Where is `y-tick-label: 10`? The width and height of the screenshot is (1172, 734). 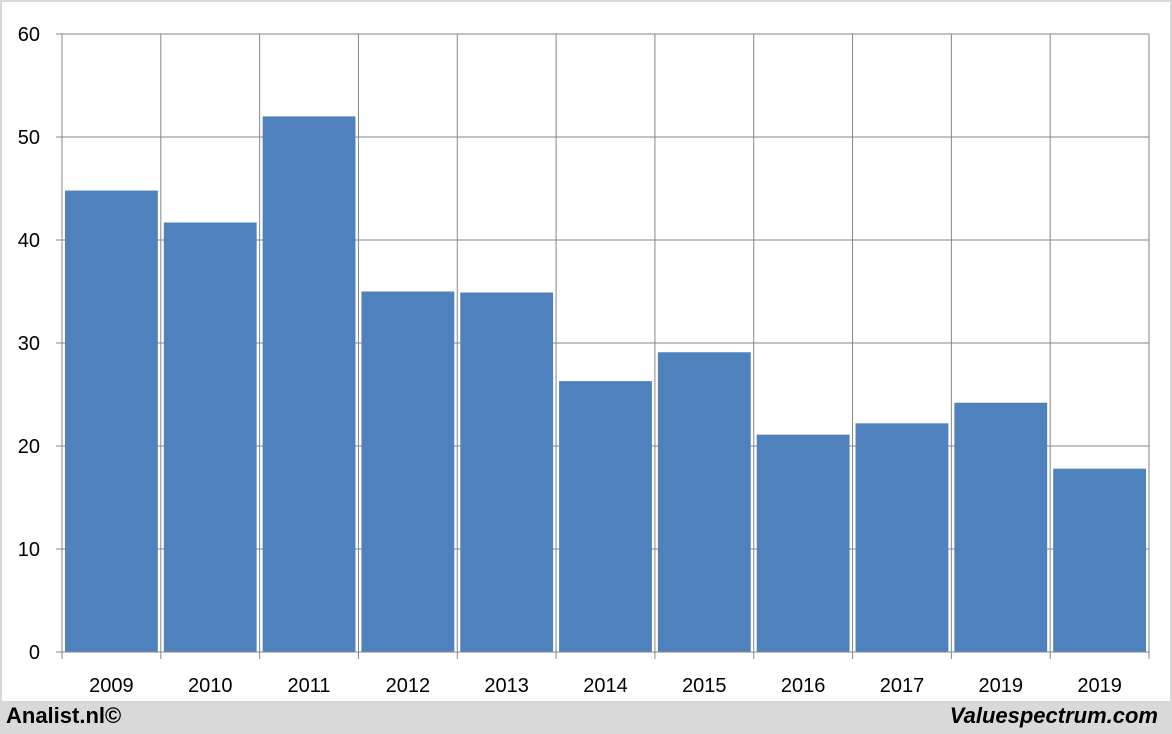
y-tick-label: 10 is located at coordinates (29, 550).